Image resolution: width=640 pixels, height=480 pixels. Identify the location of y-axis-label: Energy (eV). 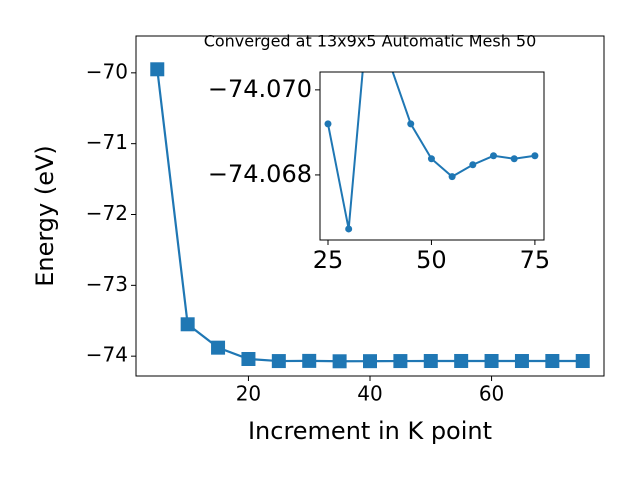
(45, 216).